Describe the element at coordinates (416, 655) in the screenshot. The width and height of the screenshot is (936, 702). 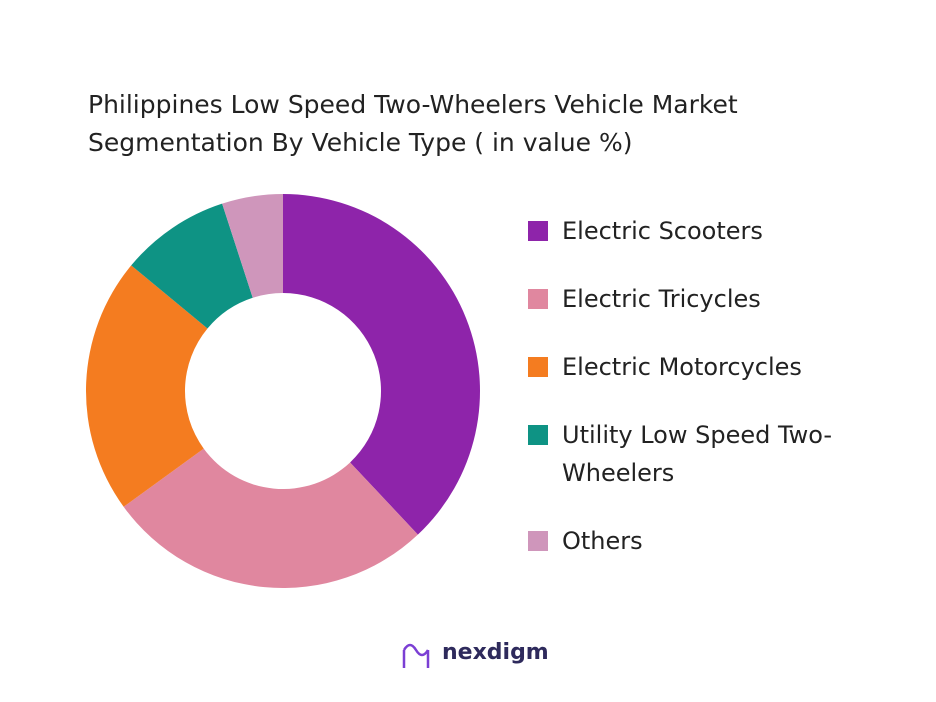
I see `brand-icon` at that location.